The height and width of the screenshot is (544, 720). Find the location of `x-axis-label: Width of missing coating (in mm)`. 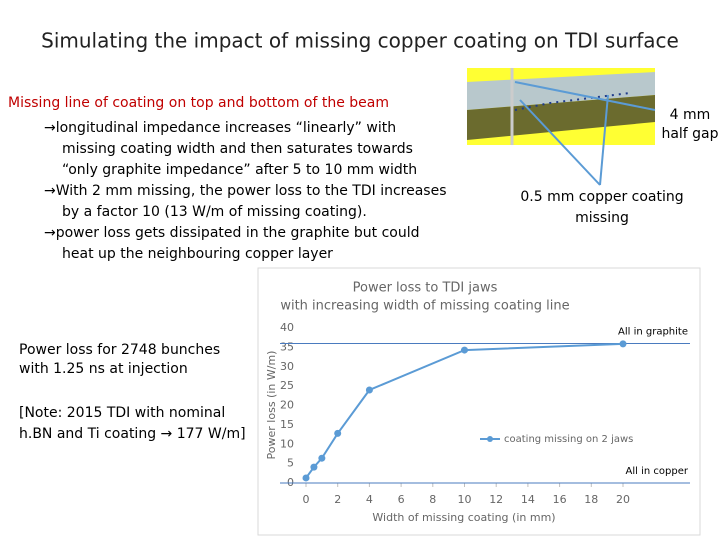

x-axis-label: Width of missing coating (in mm) is located at coordinates (463, 517).